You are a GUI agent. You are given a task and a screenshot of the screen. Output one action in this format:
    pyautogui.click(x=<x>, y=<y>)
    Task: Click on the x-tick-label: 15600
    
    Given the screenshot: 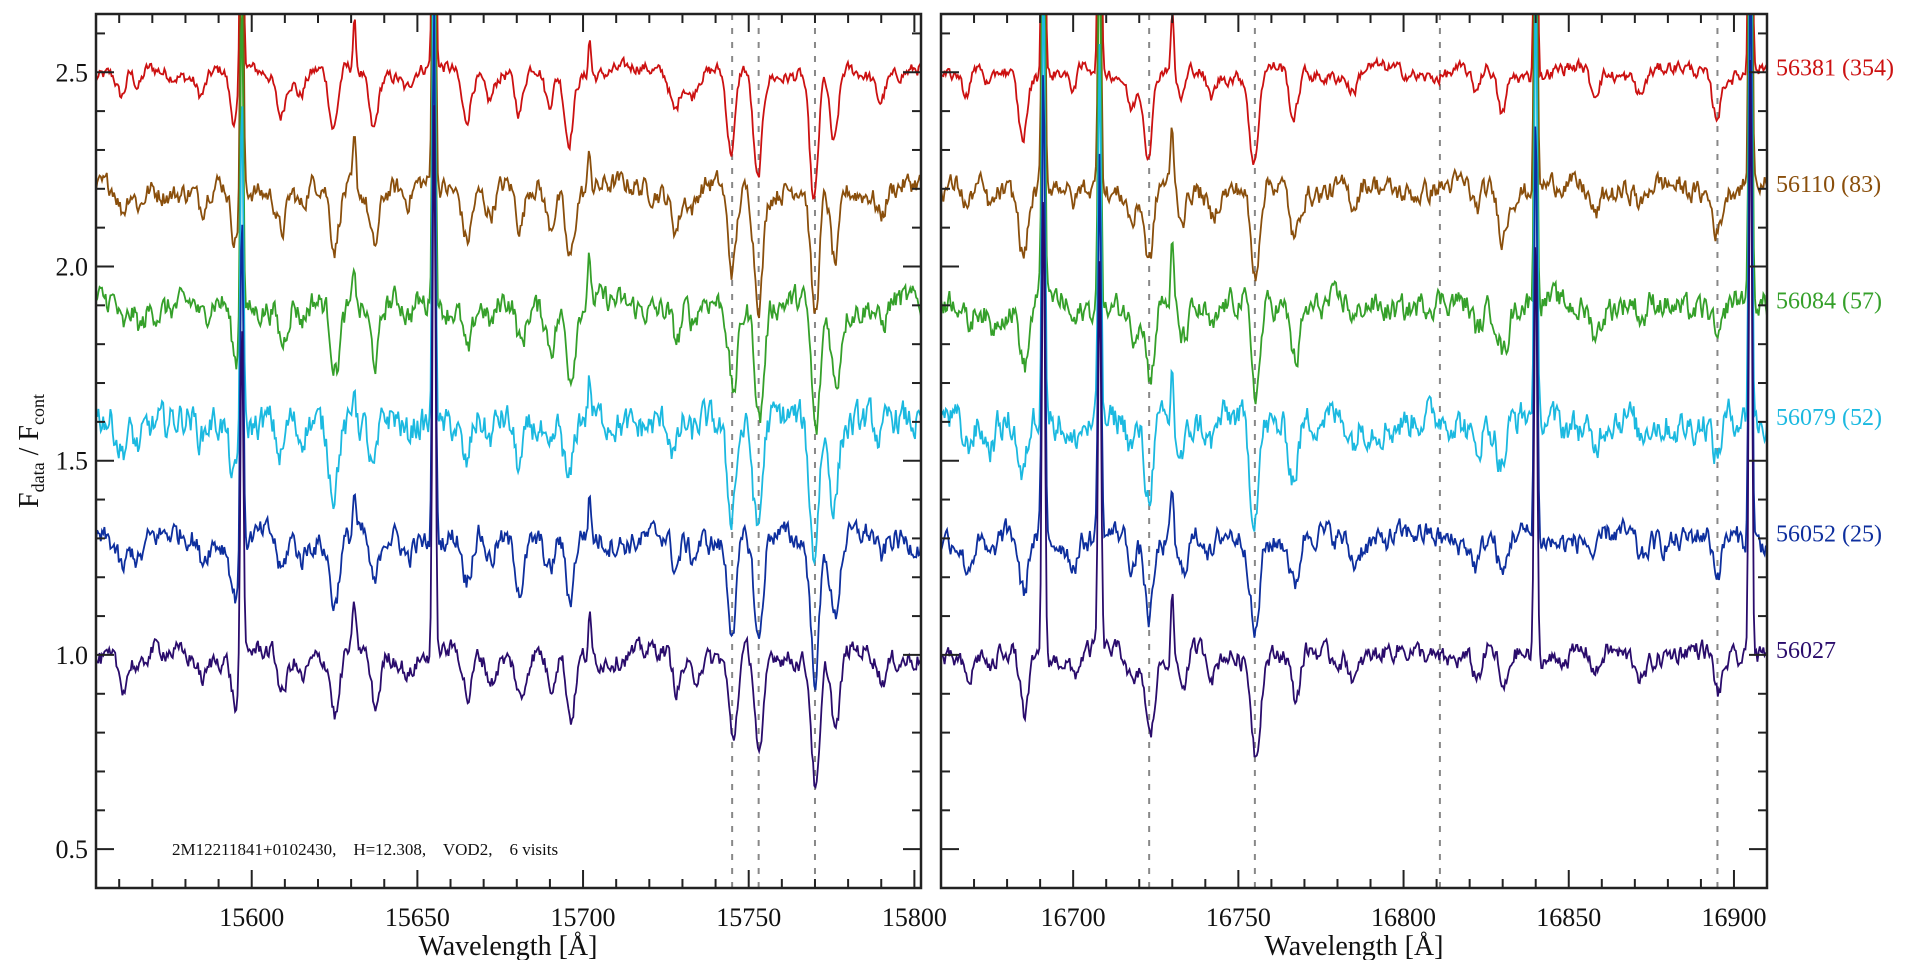 What is the action you would take?
    pyautogui.click(x=251, y=917)
    